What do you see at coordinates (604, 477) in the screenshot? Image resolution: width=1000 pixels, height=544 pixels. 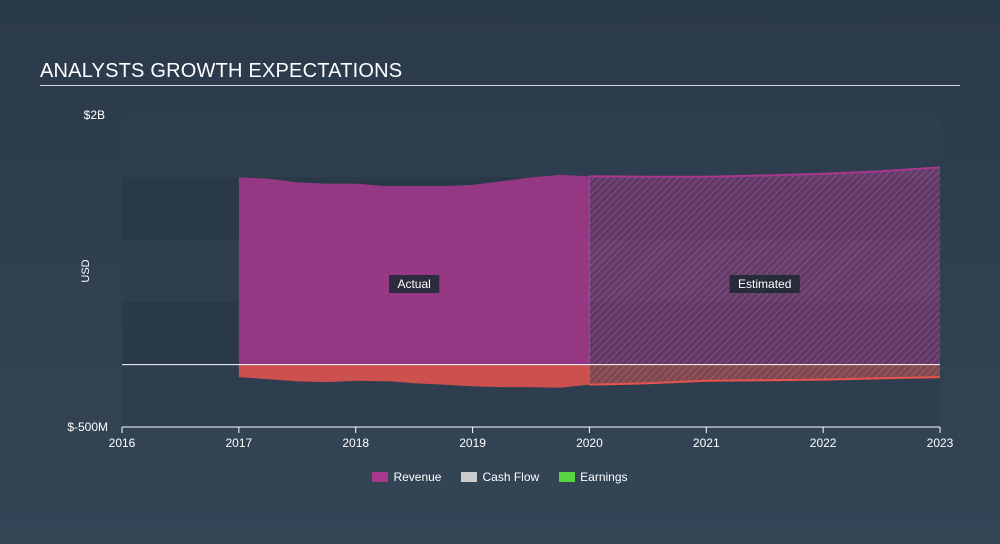 I see `legend-label-earnings: Earnings` at bounding box center [604, 477].